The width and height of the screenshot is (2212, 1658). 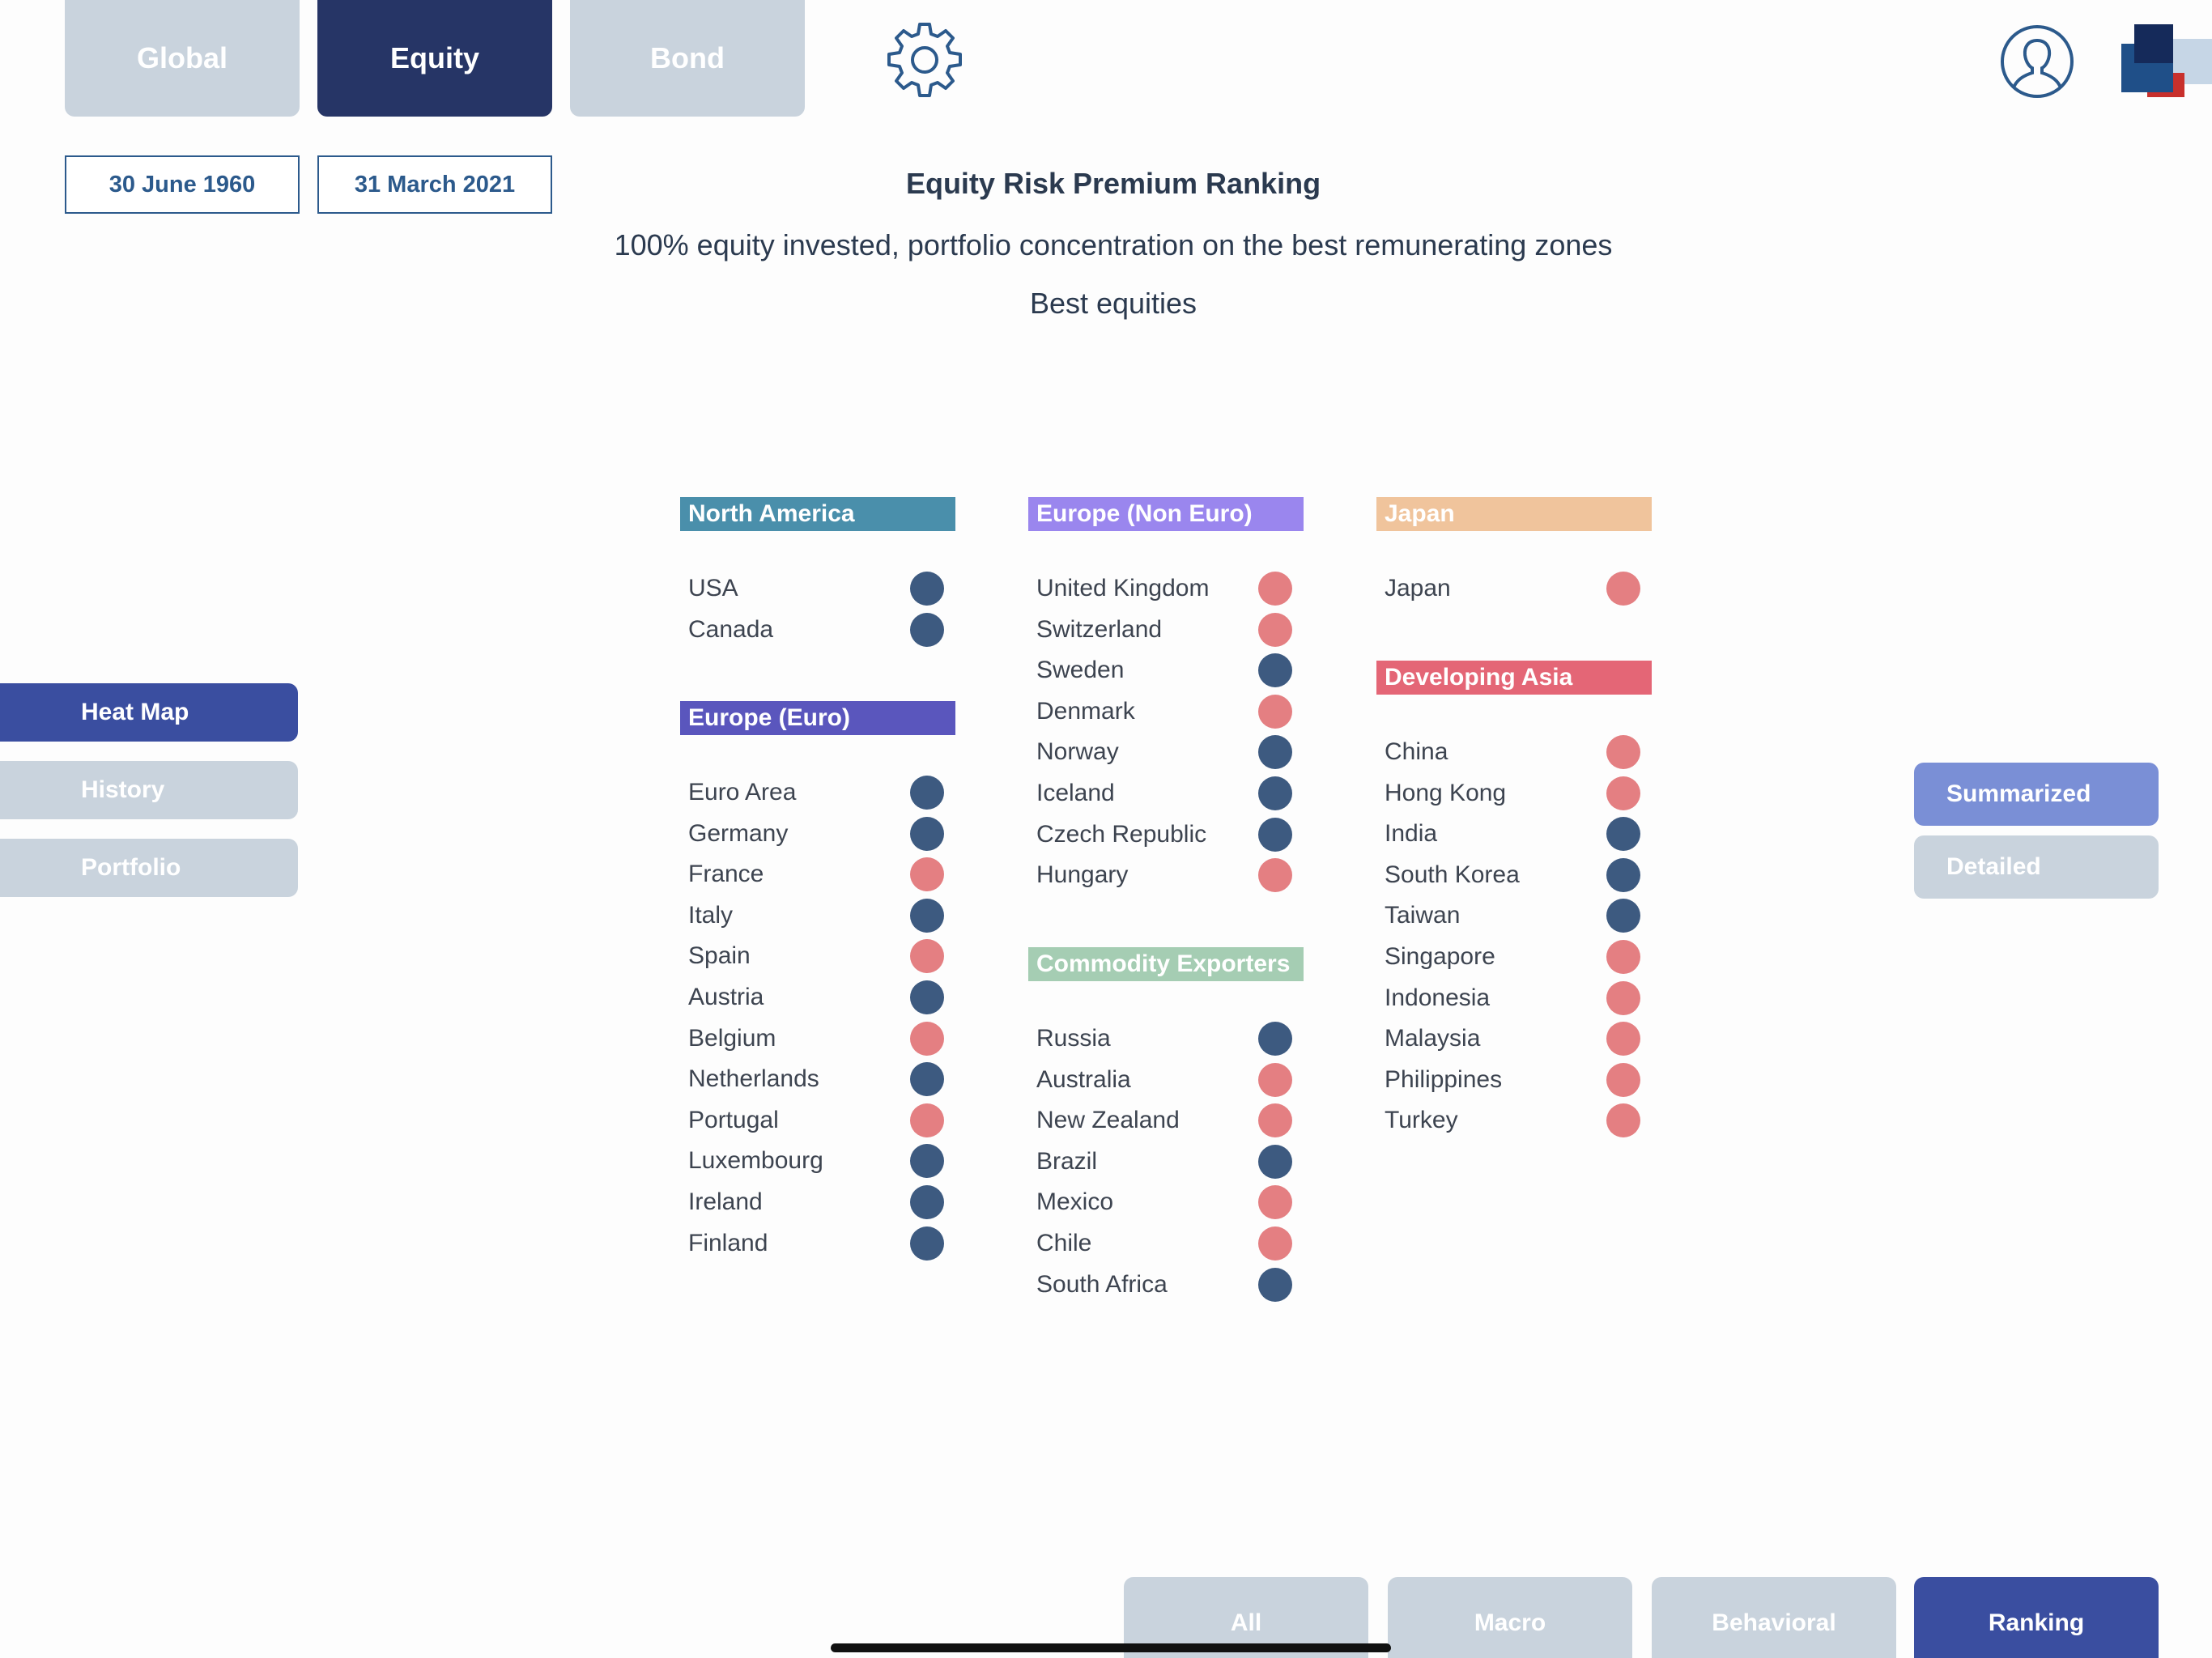 I want to click on country-row-netherlands: Netherlands, so click(x=818, y=1079).